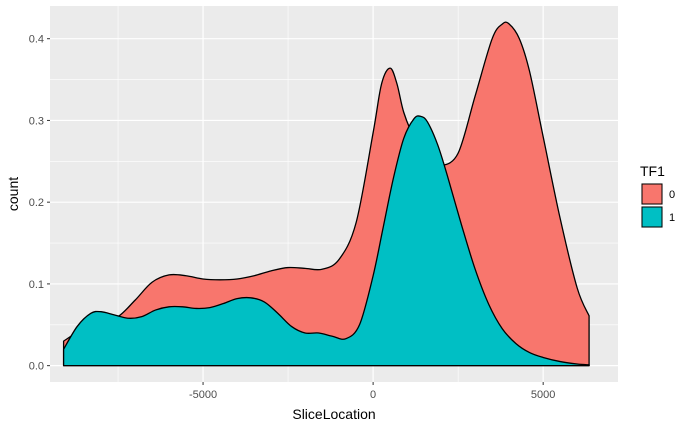 Image resolution: width=691 pixels, height=429 pixels. I want to click on y-axis-ticks: 0.0 0.1 0.2 0.3 0.4, so click(39, 203).